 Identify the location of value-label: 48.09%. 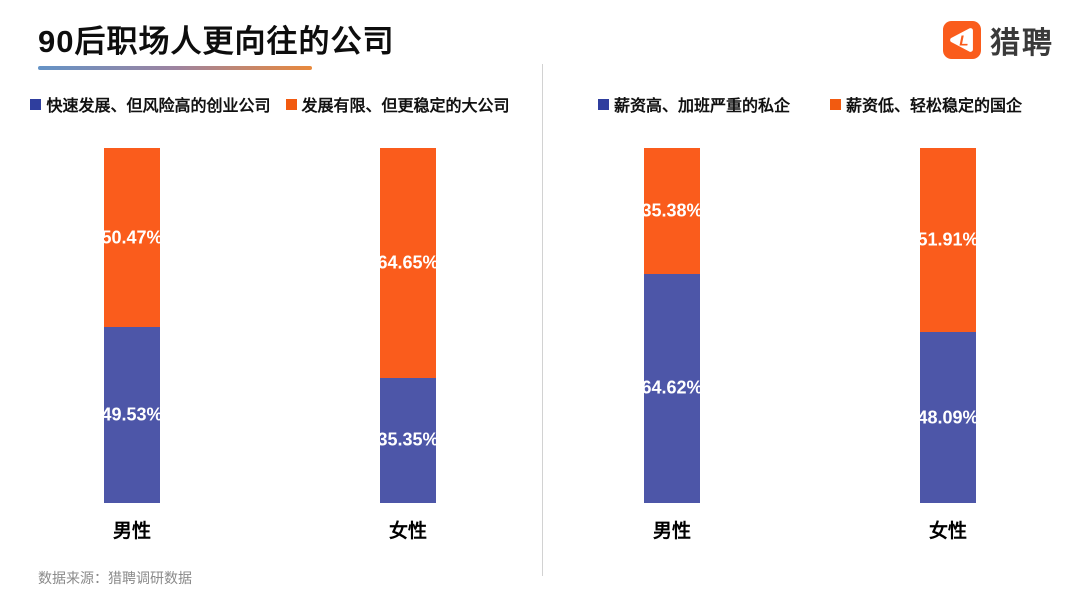
(948, 417).